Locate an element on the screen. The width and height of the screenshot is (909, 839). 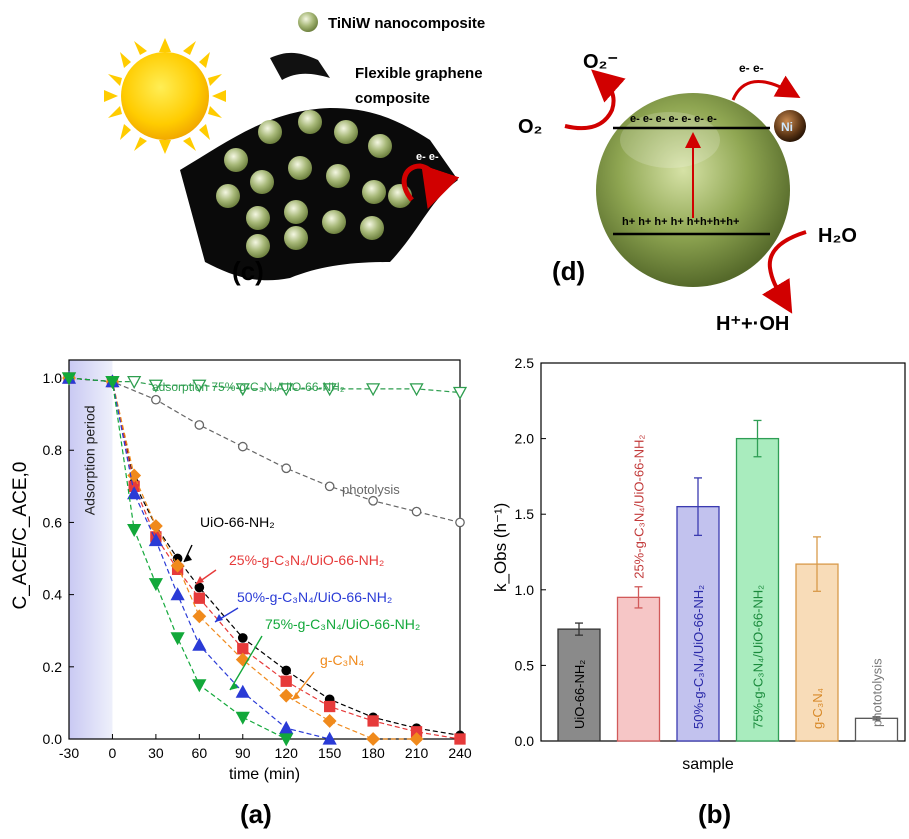
ni-label: Ni is located at coordinates (787, 127).